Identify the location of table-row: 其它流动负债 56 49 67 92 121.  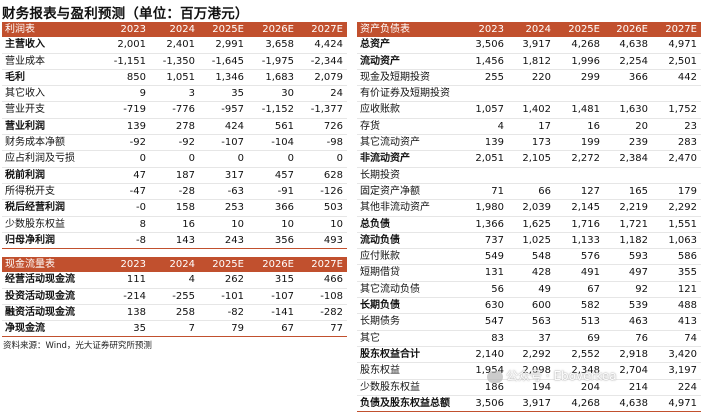
(529, 290).